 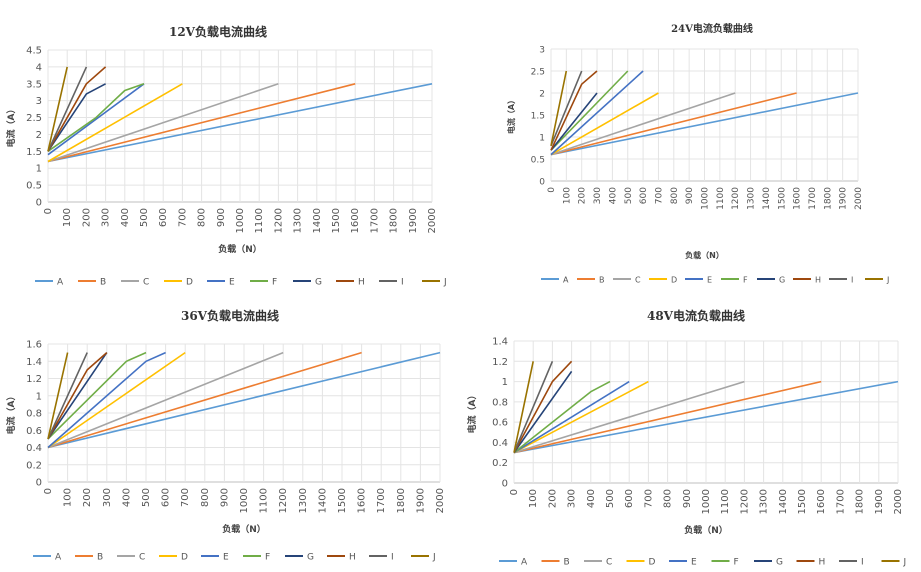 I want to click on y-tick-label: 0.6, so click(x=34, y=431).